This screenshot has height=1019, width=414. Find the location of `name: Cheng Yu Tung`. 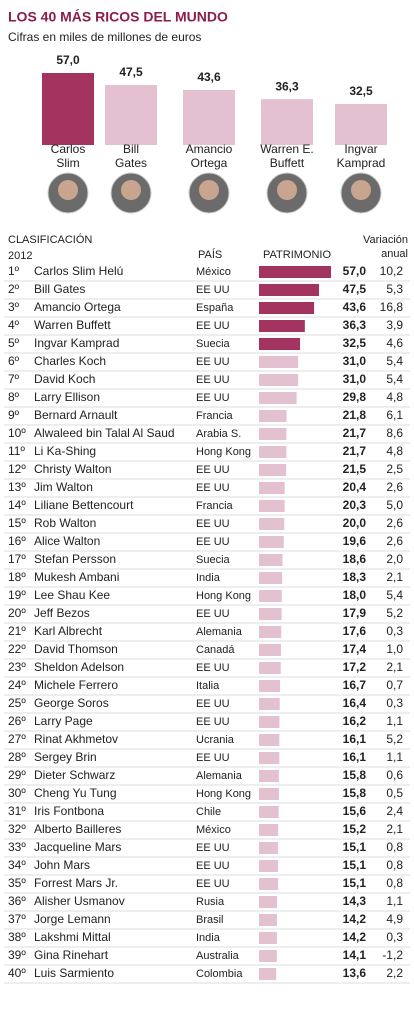

name: Cheng Yu Tung is located at coordinates (75, 793).